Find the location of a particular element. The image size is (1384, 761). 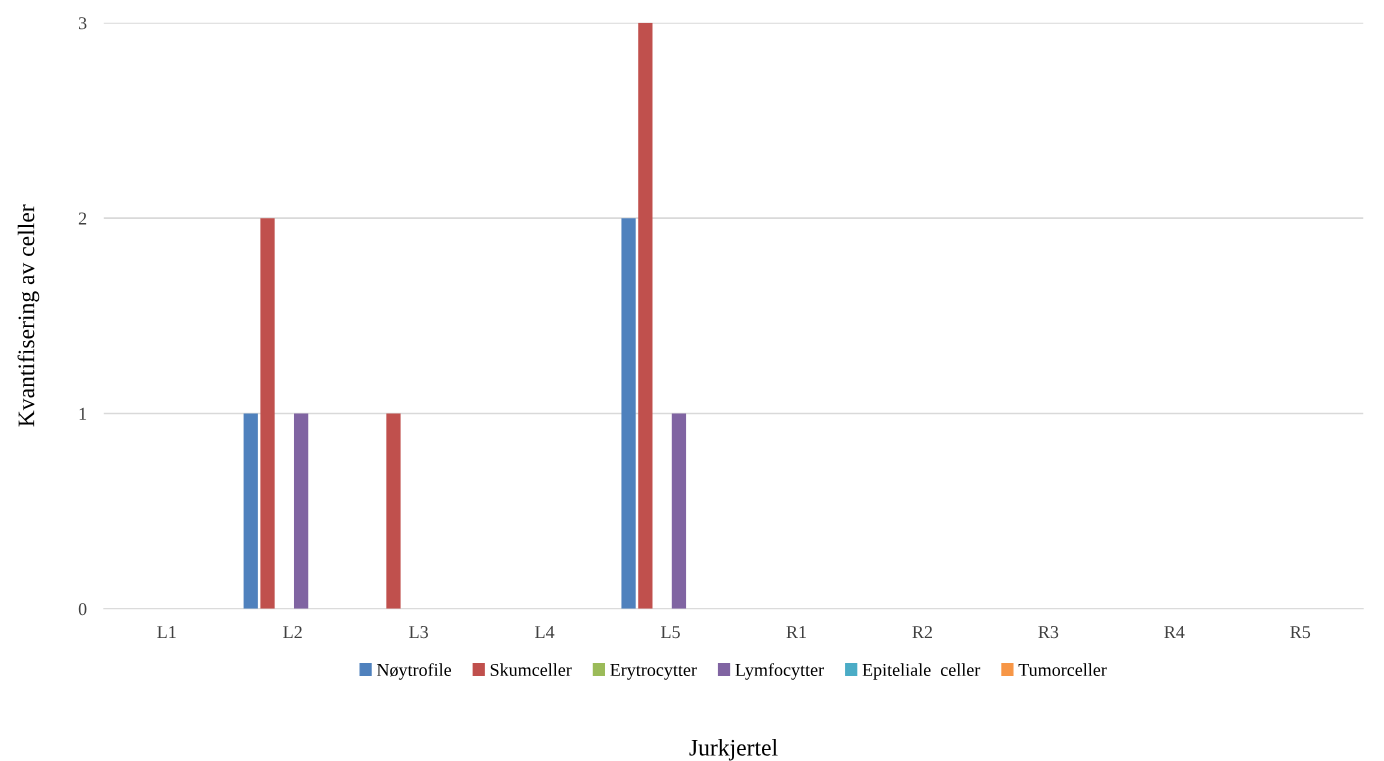

legend-label: Epiteliale celler is located at coordinates (921, 671).